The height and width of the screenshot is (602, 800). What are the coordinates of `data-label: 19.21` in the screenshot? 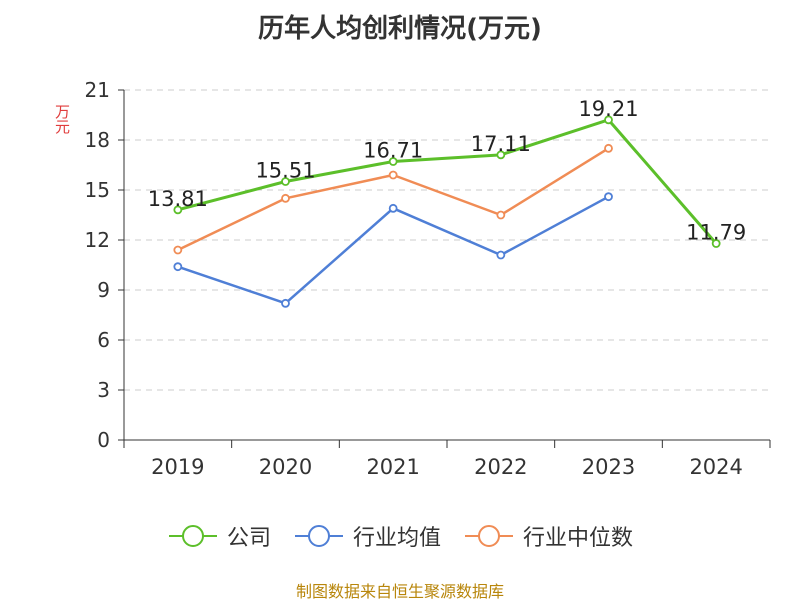 It's located at (608, 109).